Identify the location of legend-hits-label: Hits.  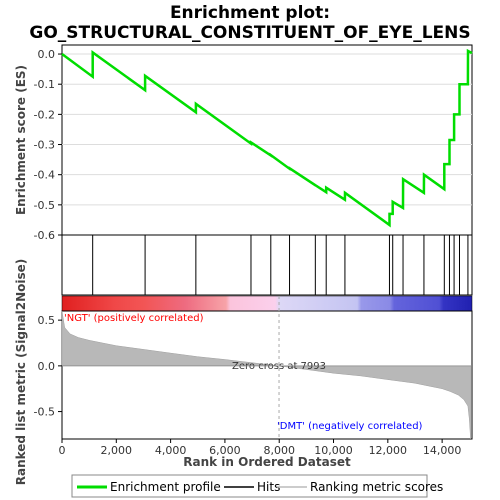
(268, 487).